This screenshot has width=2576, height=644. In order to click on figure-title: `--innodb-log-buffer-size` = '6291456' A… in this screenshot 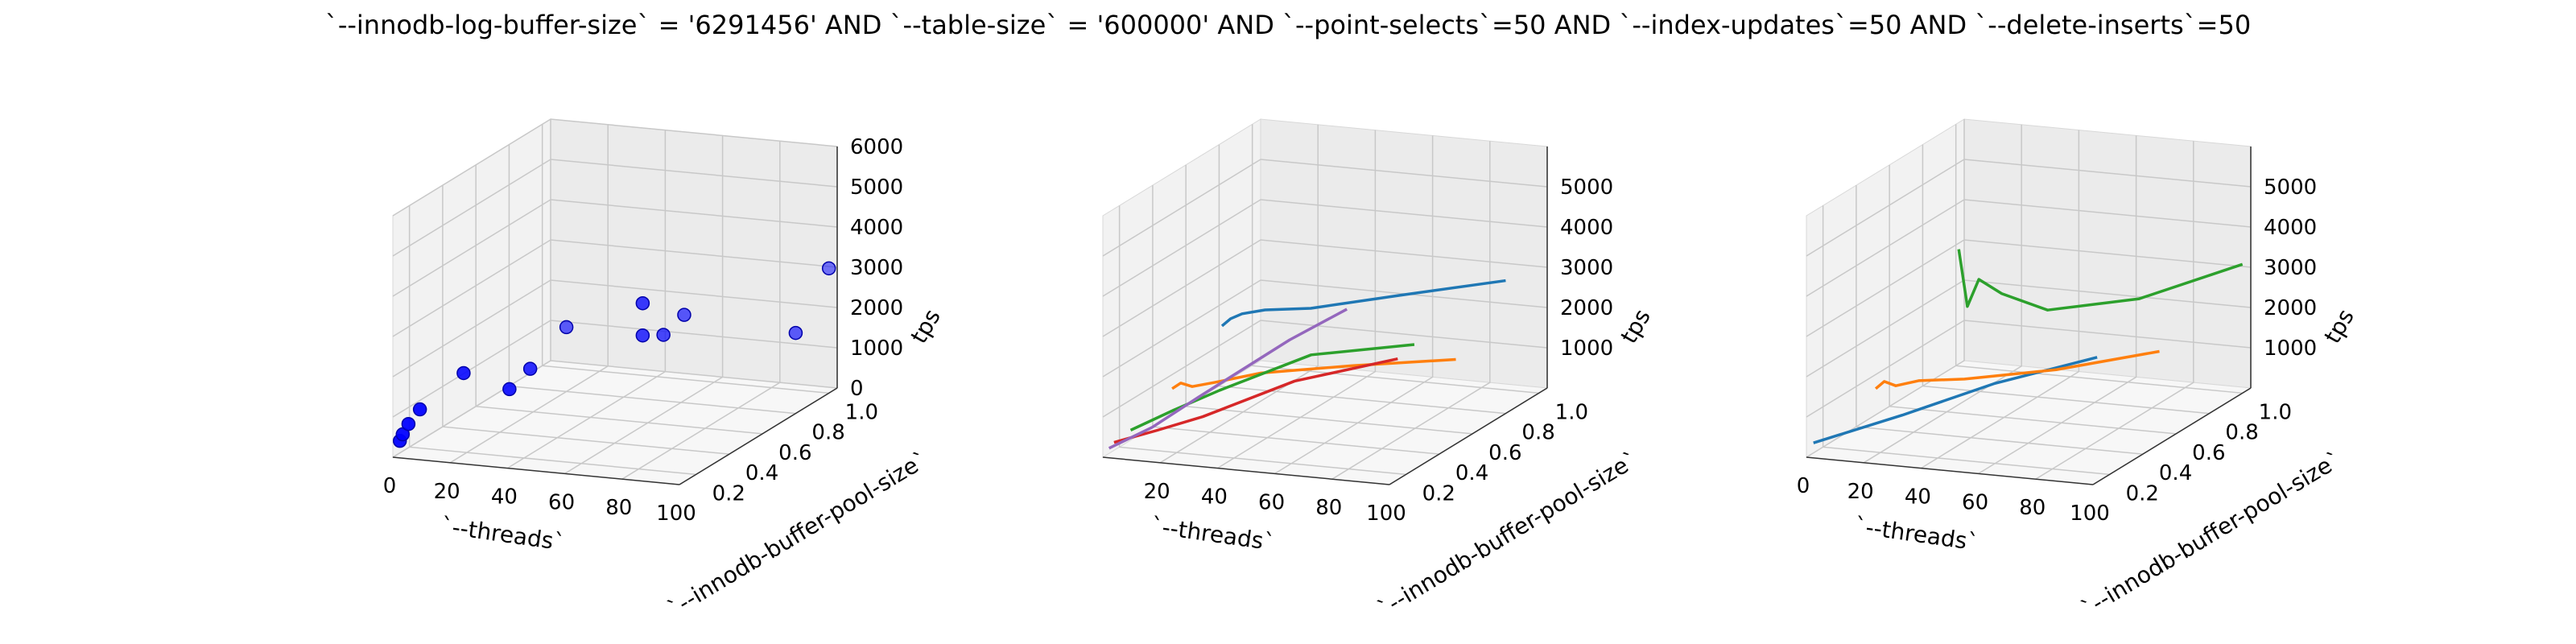, I will do `click(1288, 25)`.